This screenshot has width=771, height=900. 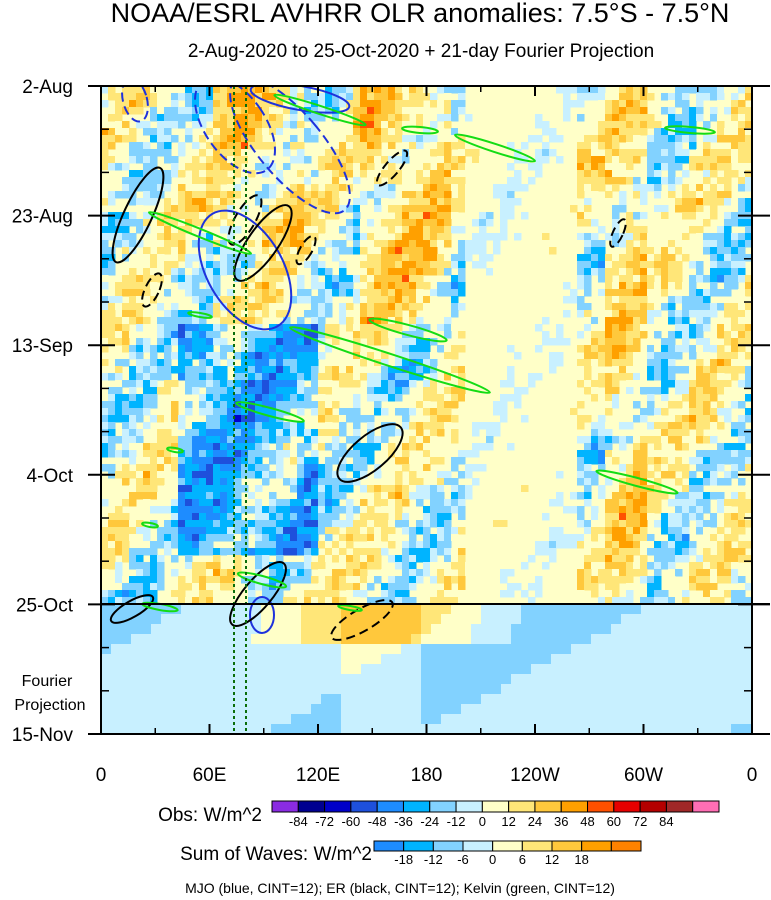 What do you see at coordinates (156, 629) in the screenshot?
I see `projection-cell` at bounding box center [156, 629].